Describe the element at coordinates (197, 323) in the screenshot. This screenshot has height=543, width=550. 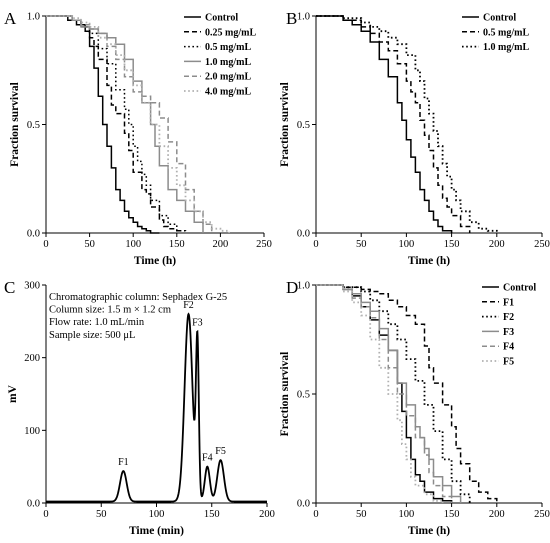
I see `peak-label: F3` at that location.